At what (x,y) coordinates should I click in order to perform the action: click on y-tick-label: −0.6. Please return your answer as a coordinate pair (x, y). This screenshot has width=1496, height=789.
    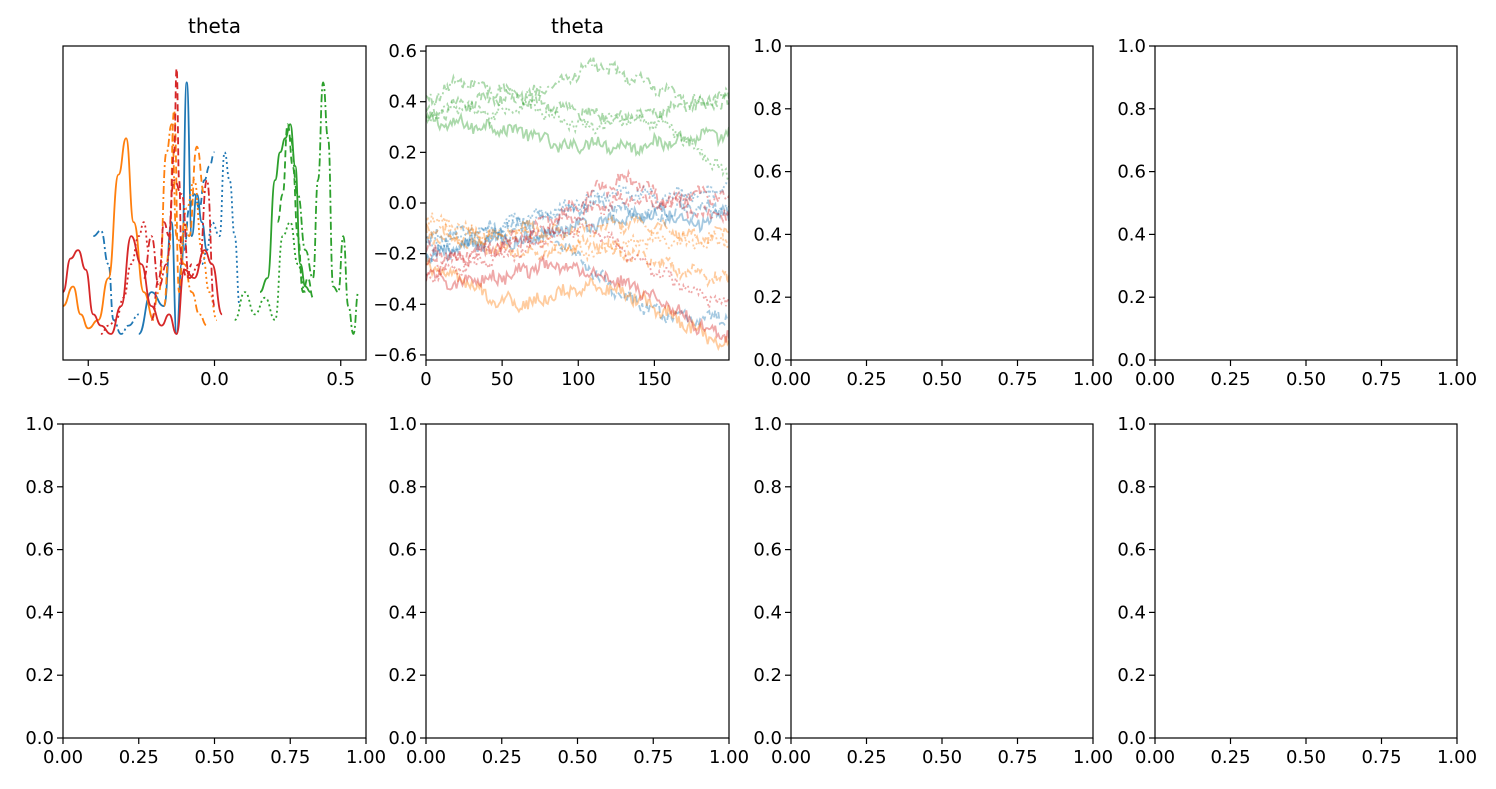
    Looking at the image, I should click on (395, 355).